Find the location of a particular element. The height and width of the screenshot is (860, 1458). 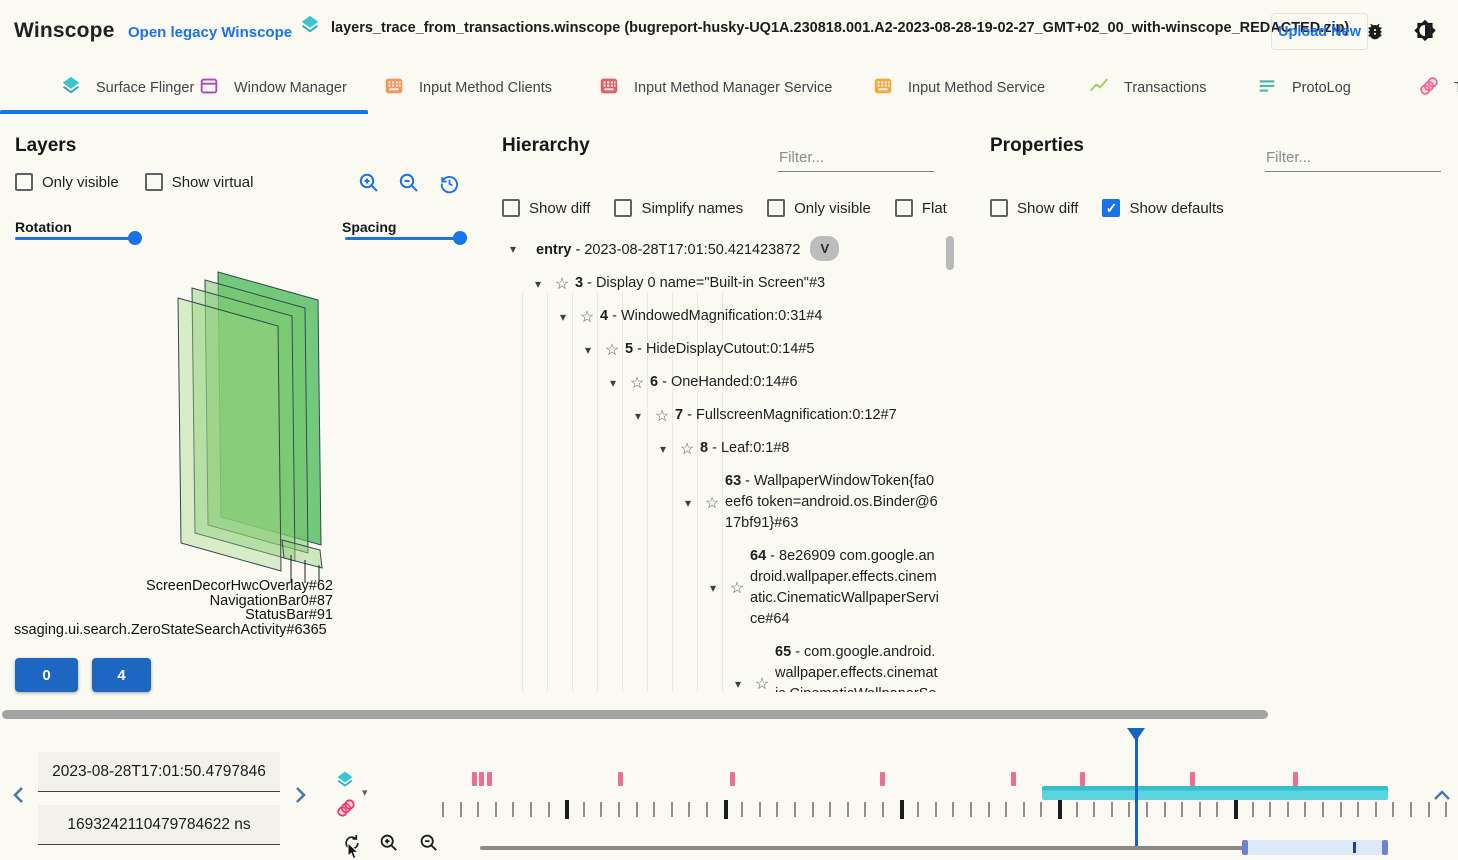

checkbox-show-defaults: ✓ Show defaults is located at coordinates (1163, 208).